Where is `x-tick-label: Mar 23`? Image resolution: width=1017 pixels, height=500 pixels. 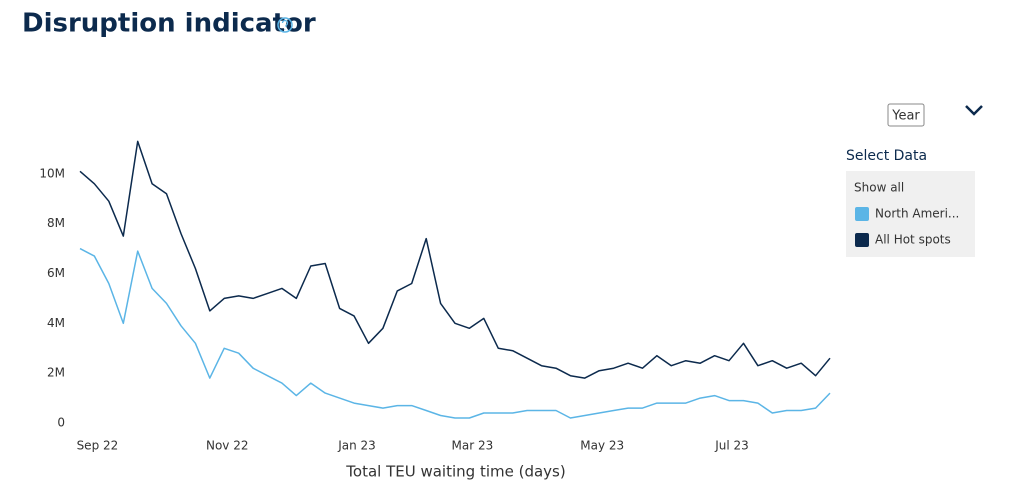 x-tick-label: Mar 23 is located at coordinates (473, 446).